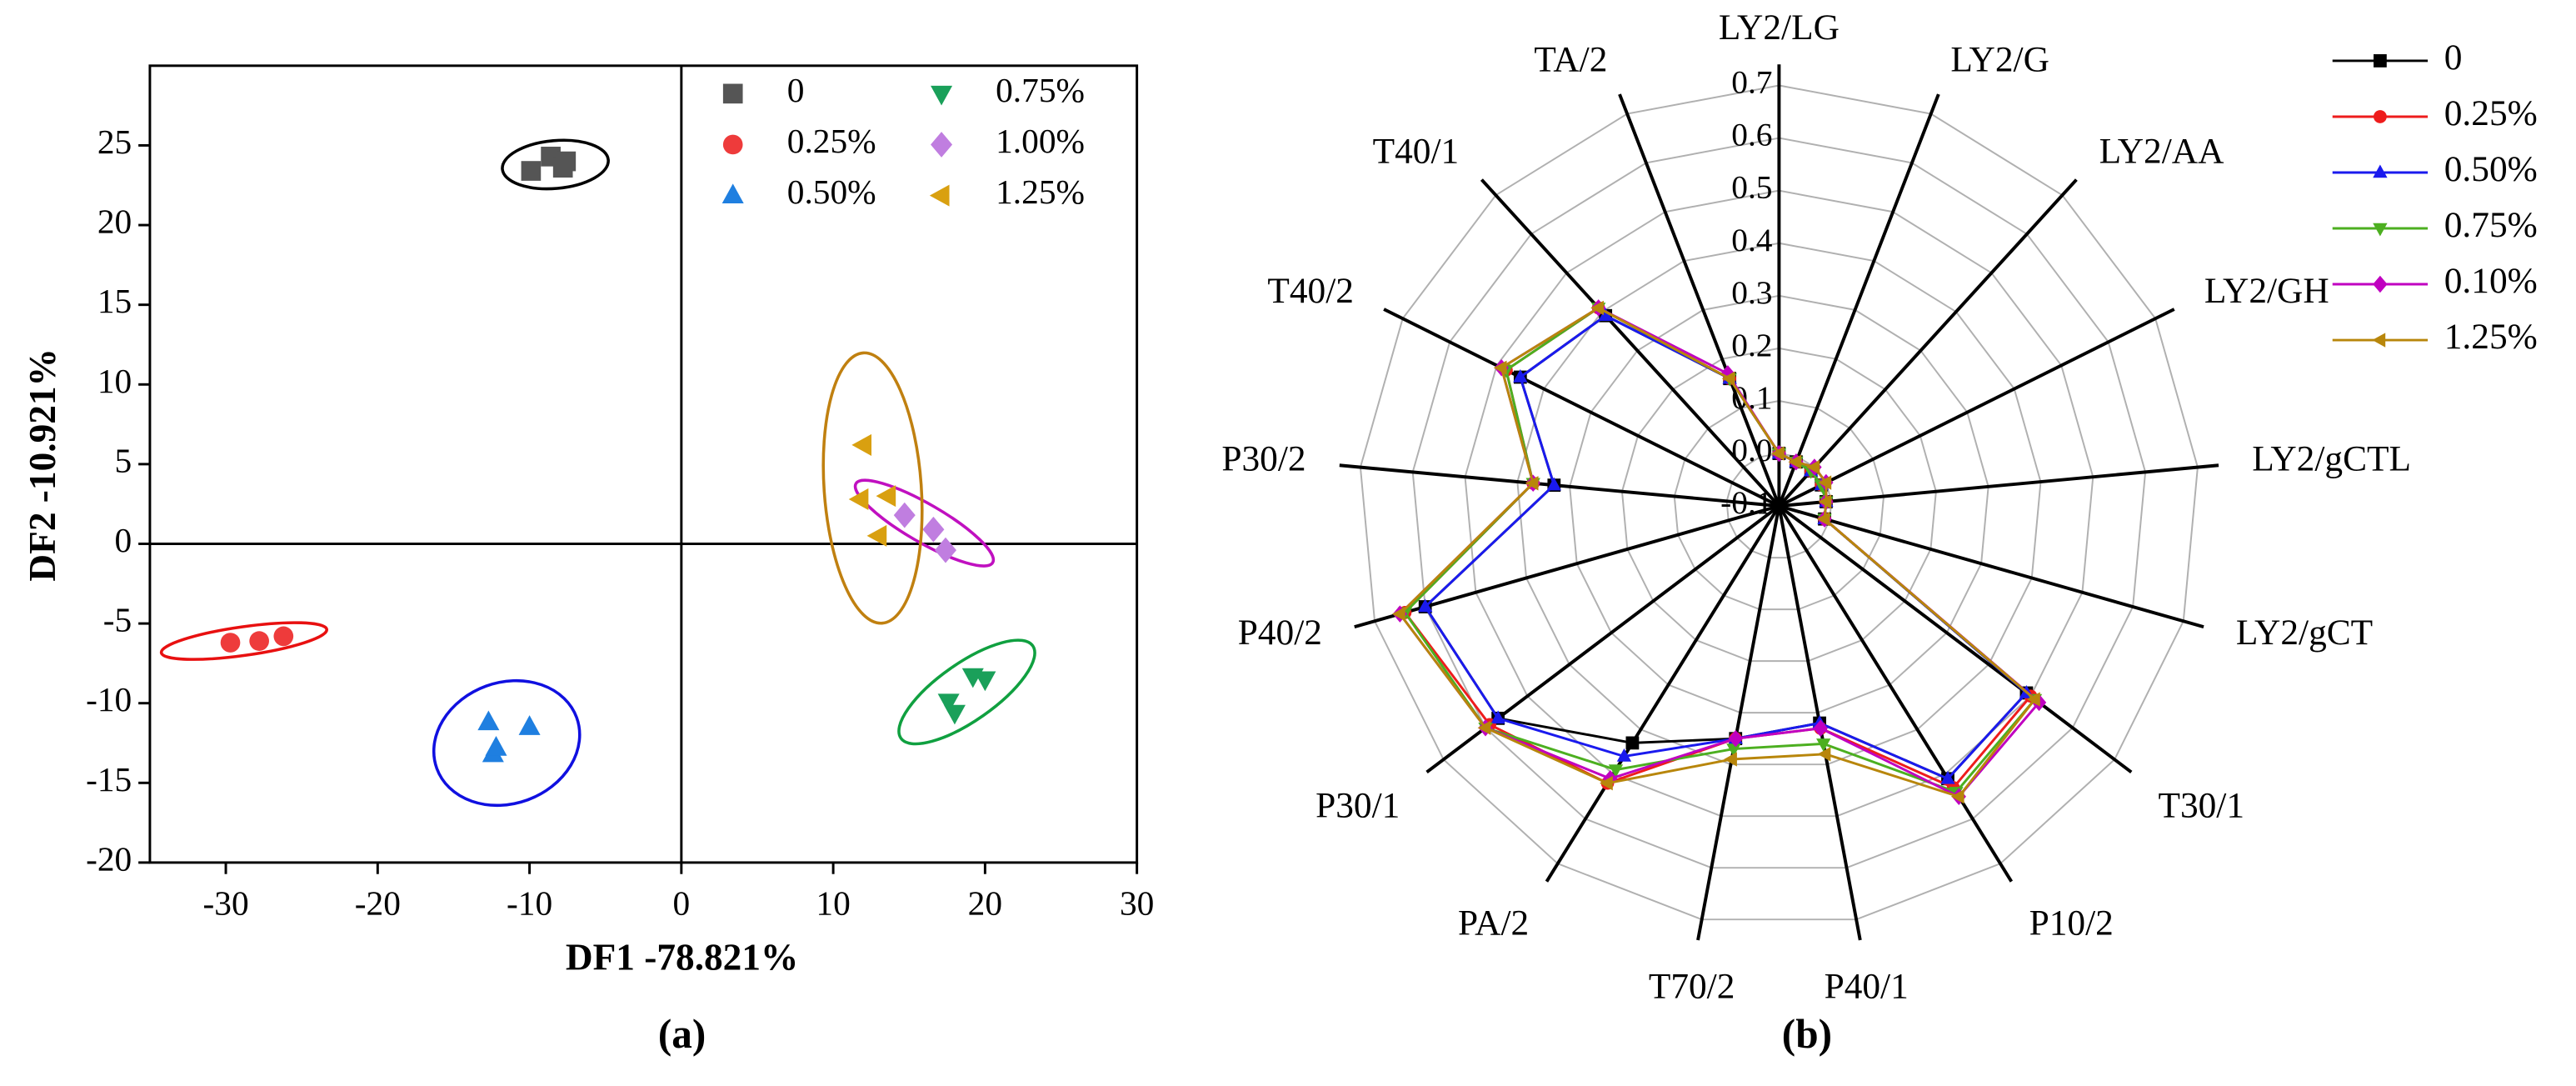 Image resolution: width=2576 pixels, height=1086 pixels. Describe the element at coordinates (2071, 923) in the screenshot. I see `axis-label: P10/2` at that location.